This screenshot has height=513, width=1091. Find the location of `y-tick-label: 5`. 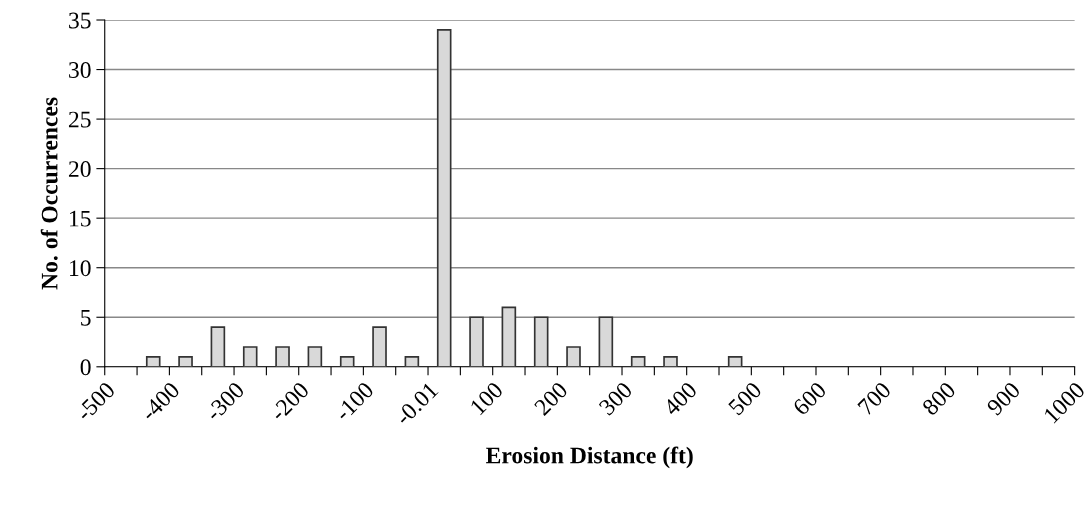

y-tick-label: 5 is located at coordinates (86, 317).